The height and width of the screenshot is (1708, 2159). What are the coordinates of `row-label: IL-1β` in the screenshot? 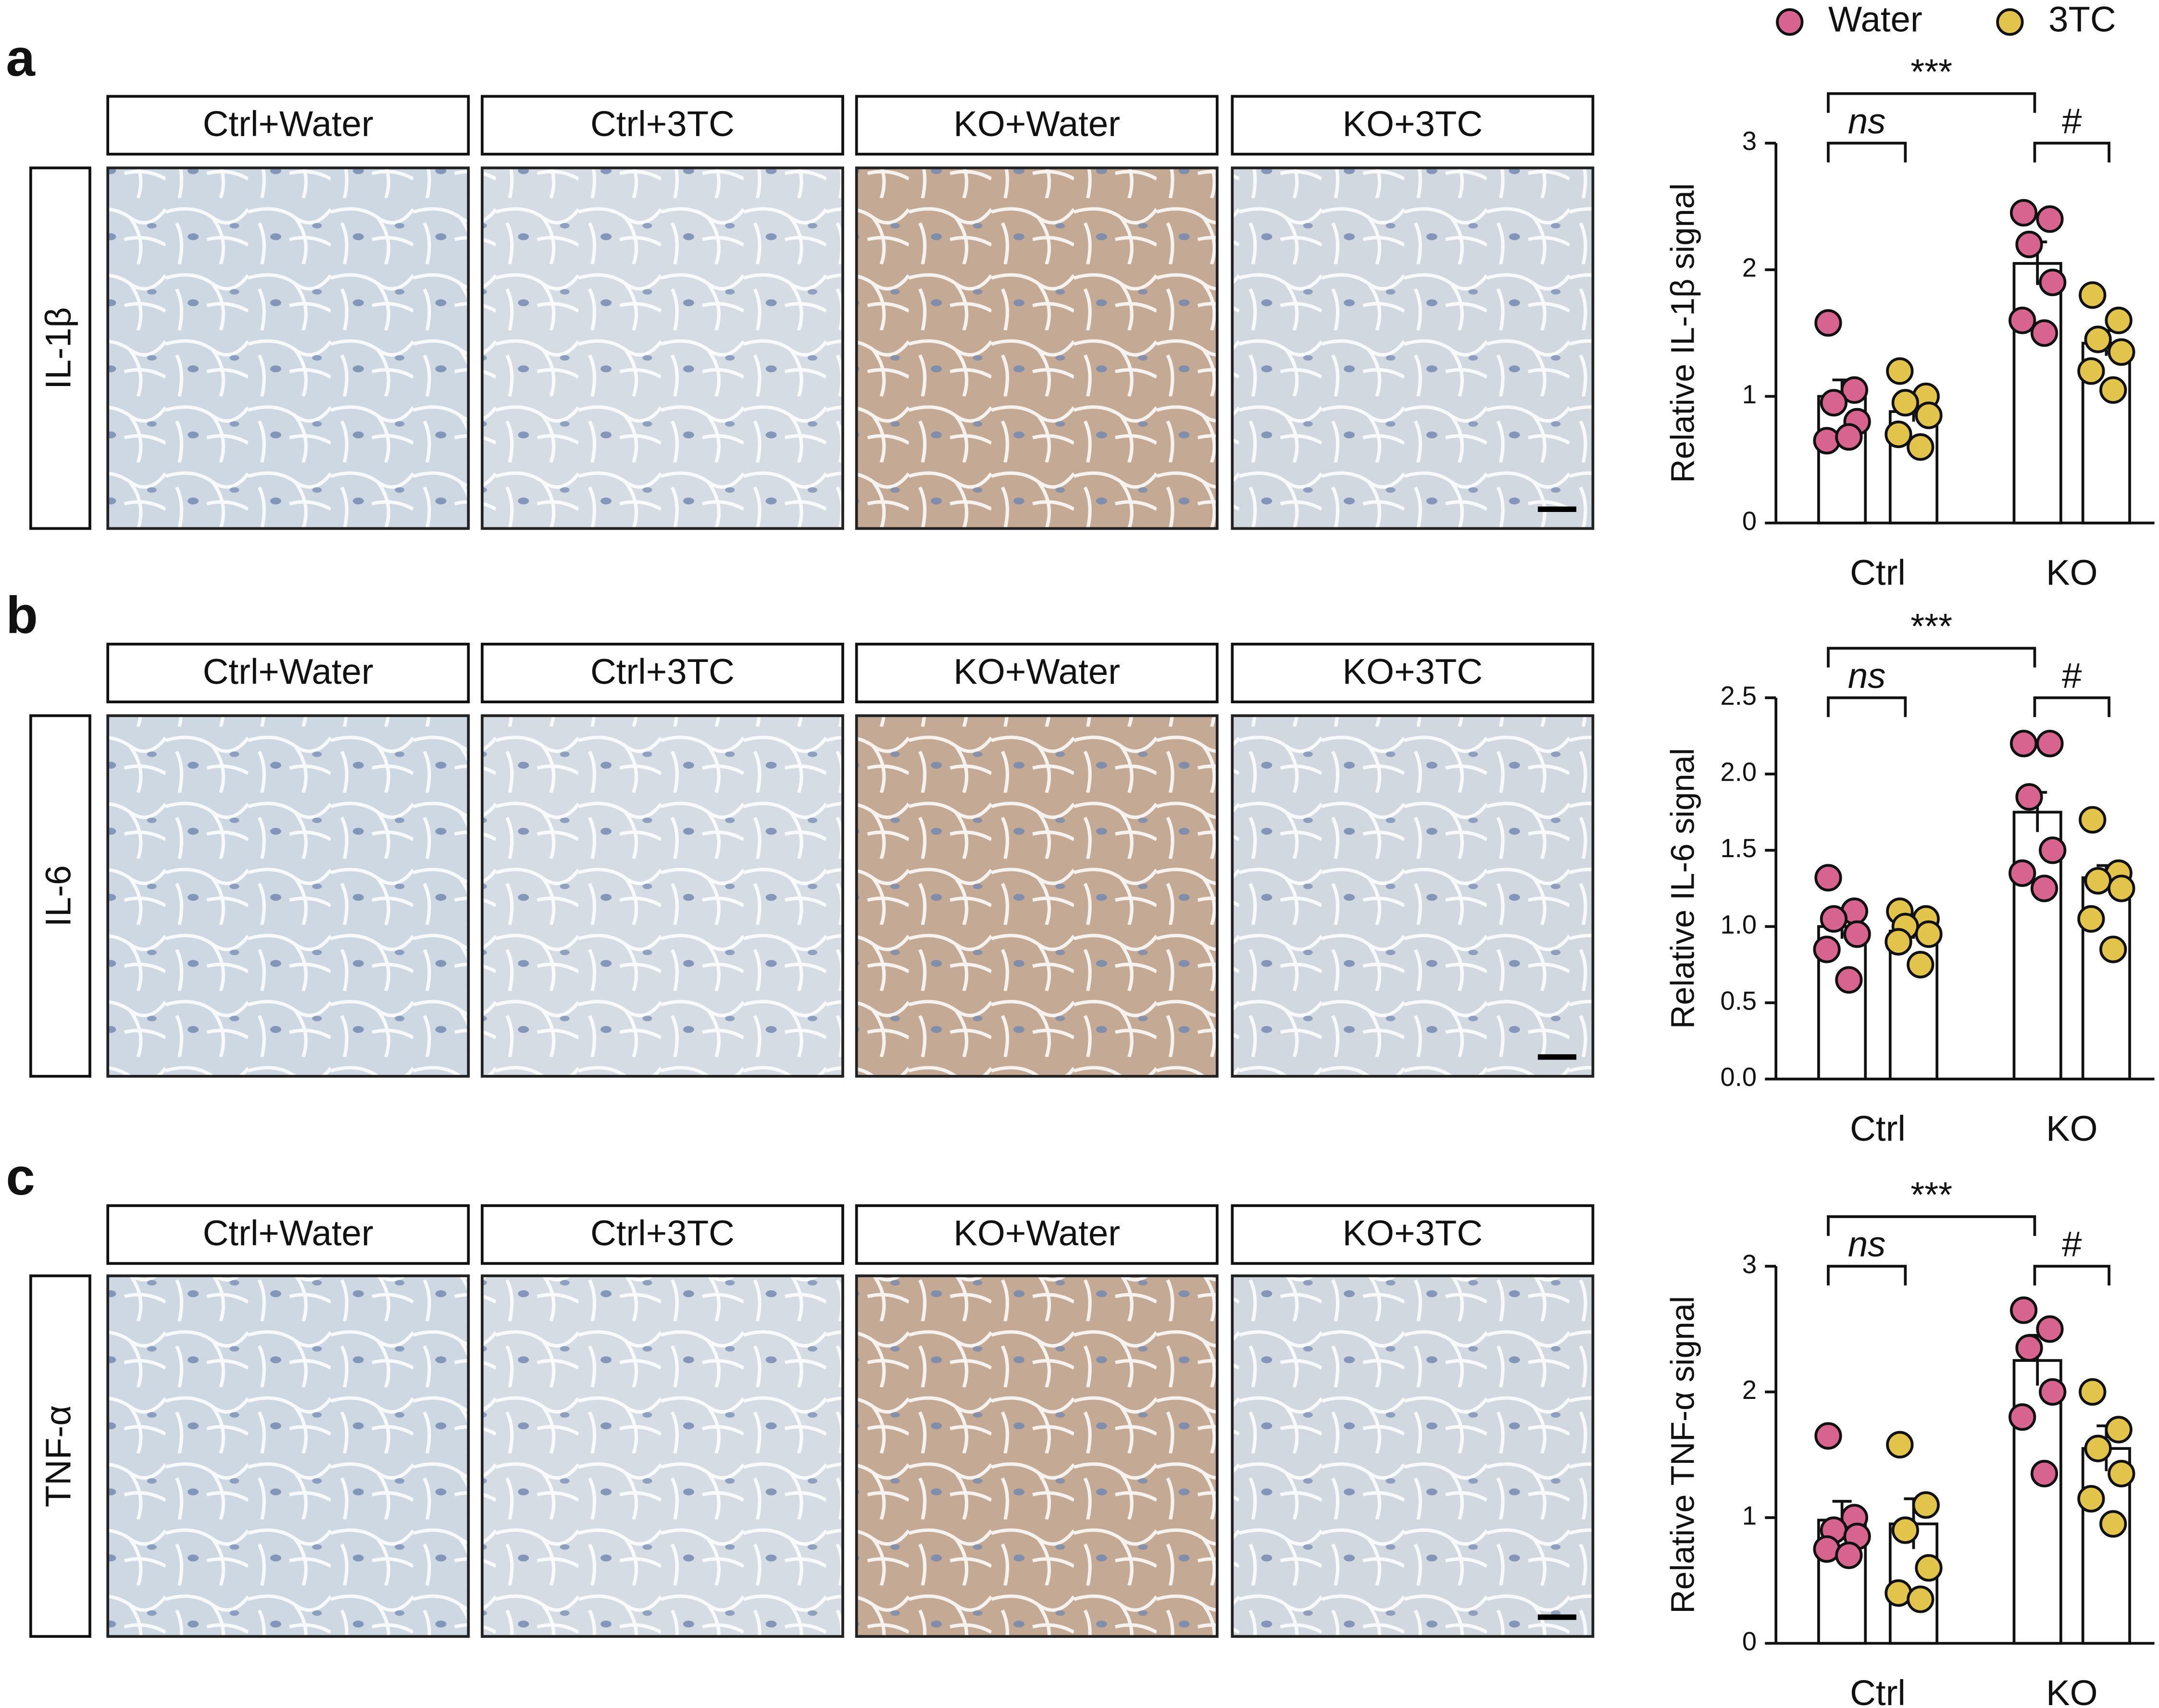 It's located at (58, 348).